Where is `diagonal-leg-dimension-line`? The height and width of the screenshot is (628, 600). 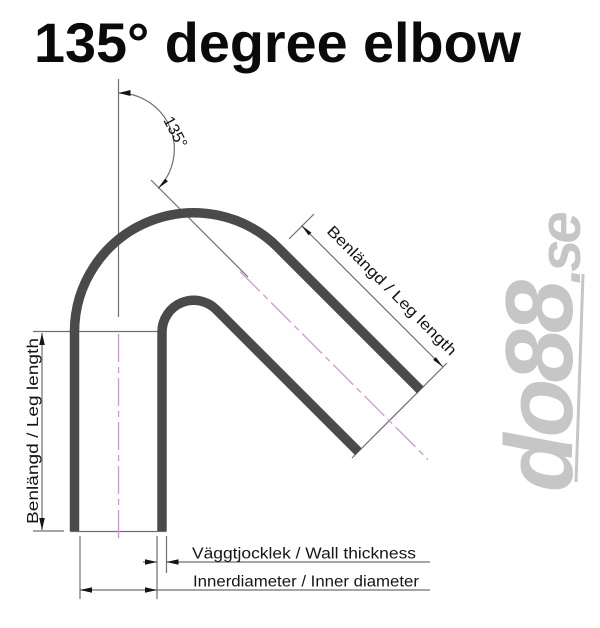
diagonal-leg-dimension-line is located at coordinates (372, 296).